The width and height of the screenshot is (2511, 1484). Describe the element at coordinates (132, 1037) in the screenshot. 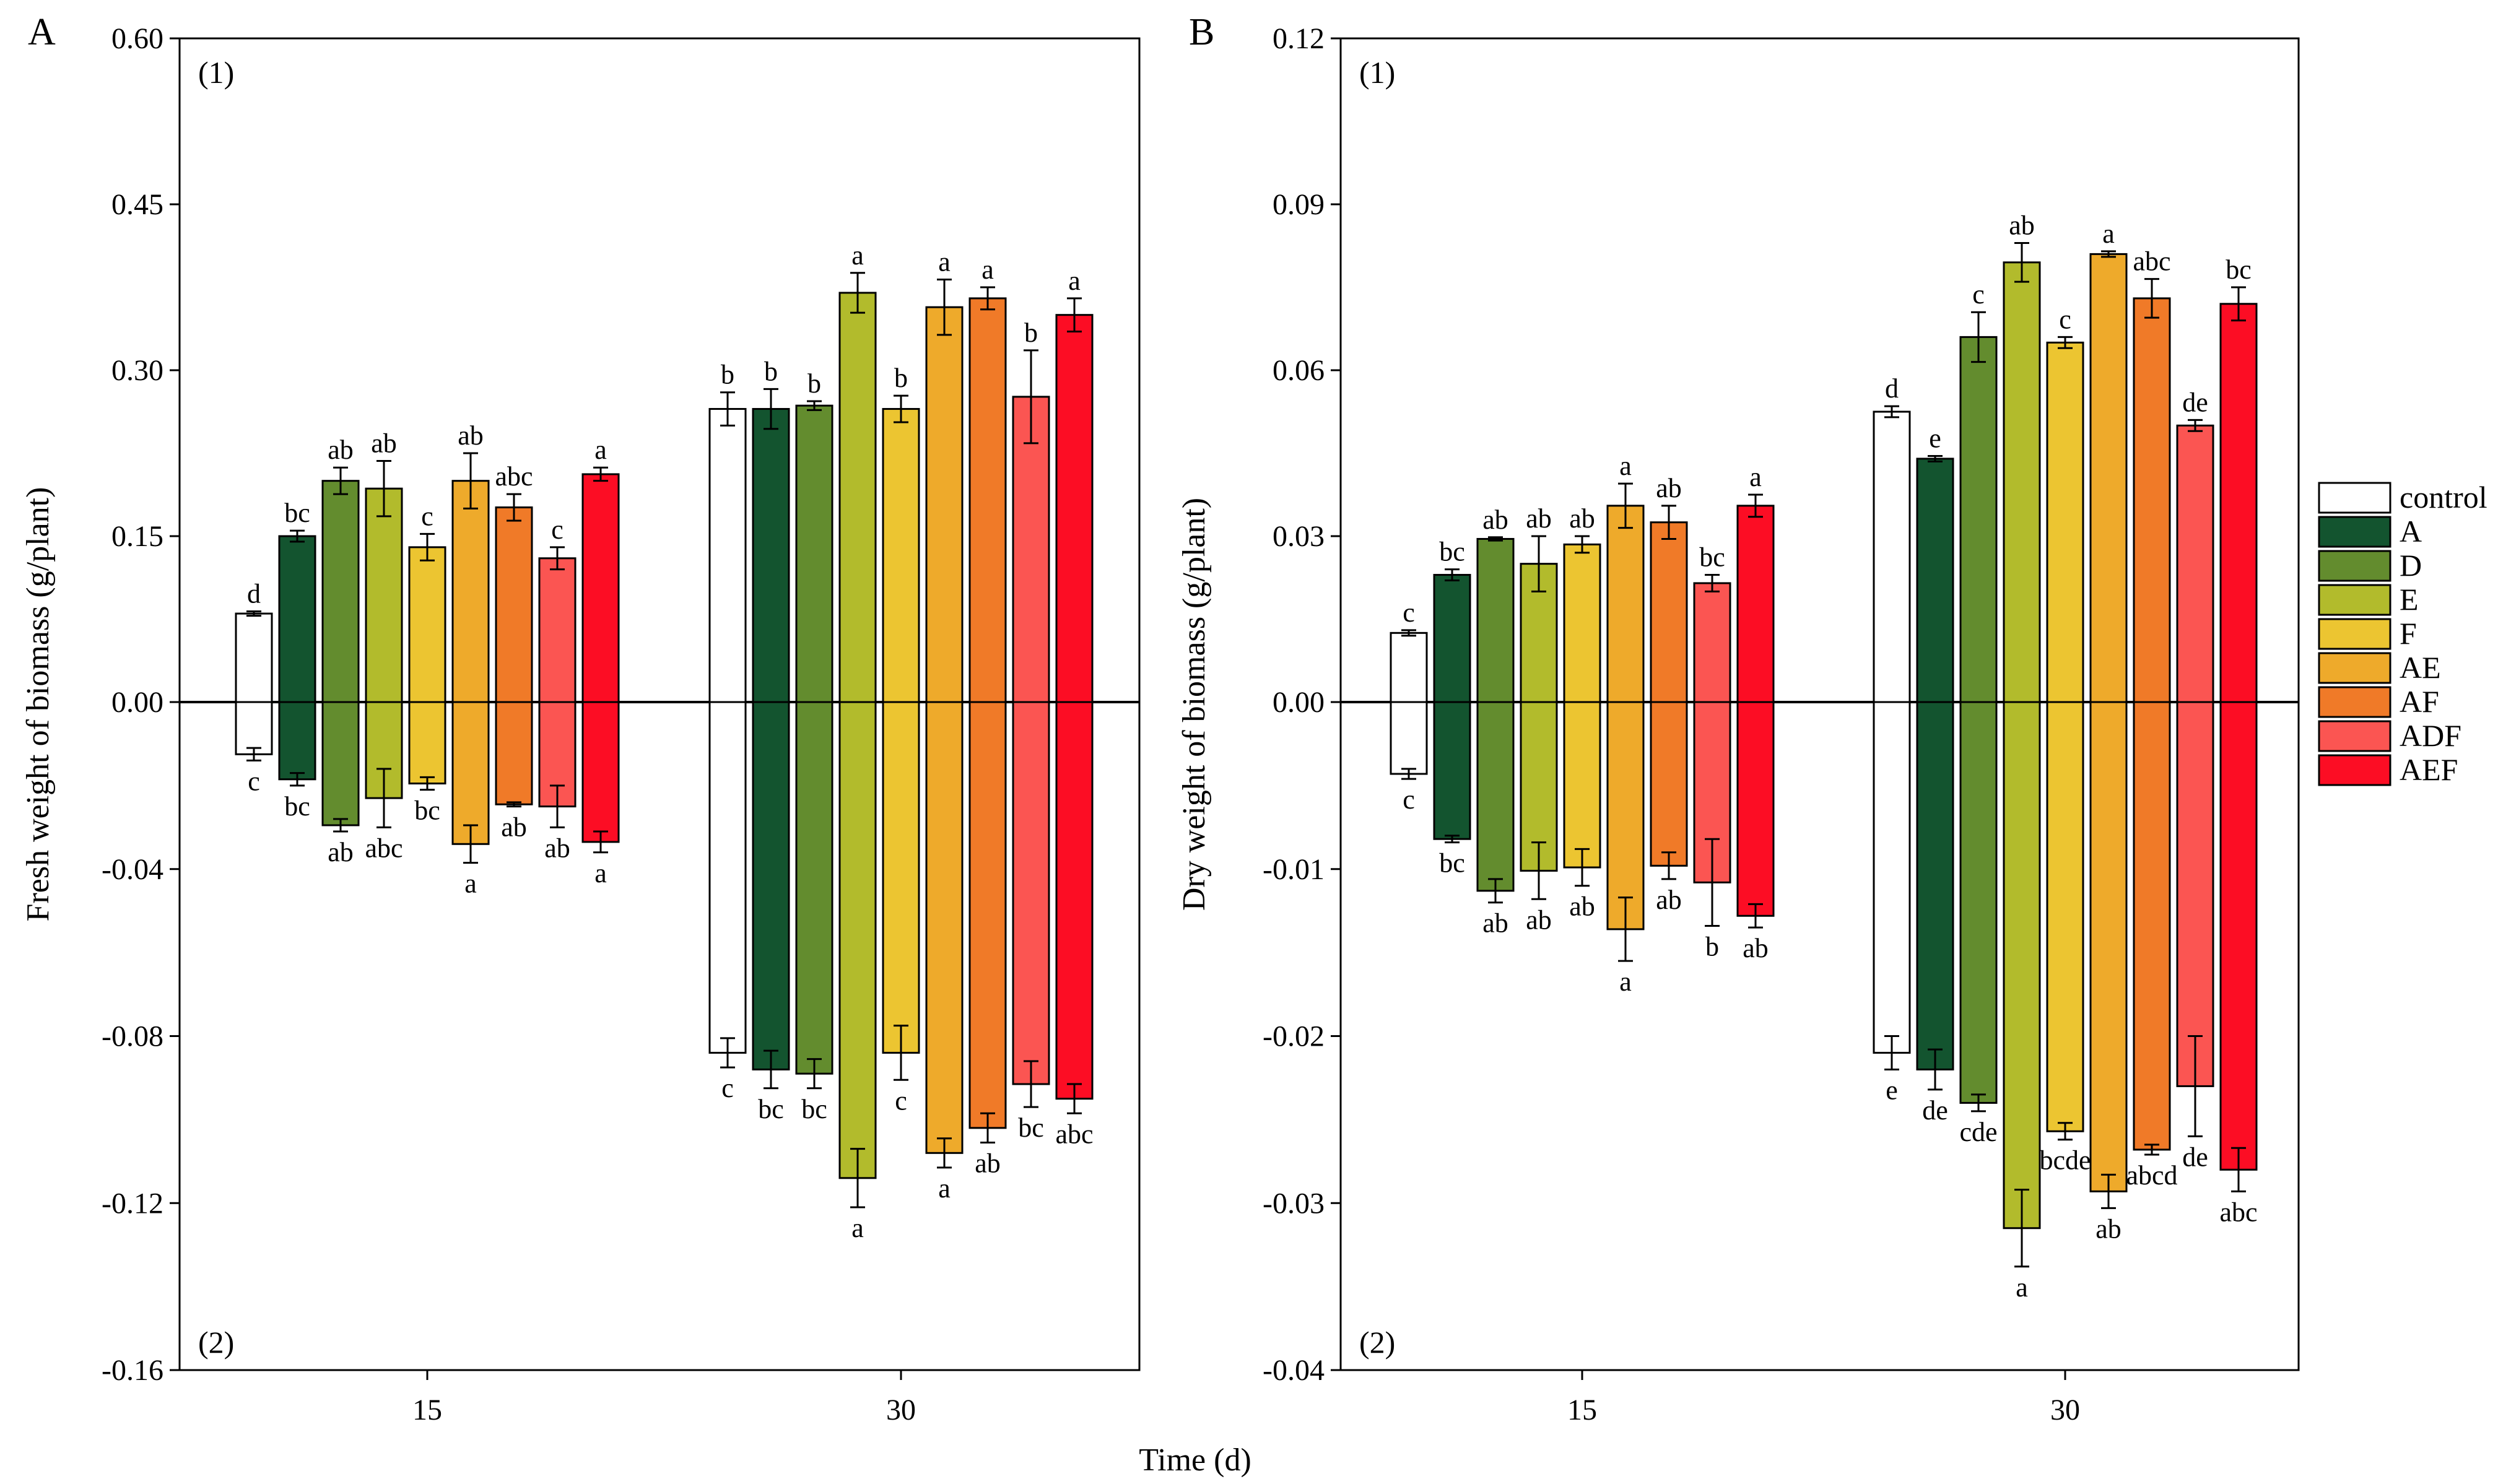

I see `y-tick-label: -0.08` at that location.